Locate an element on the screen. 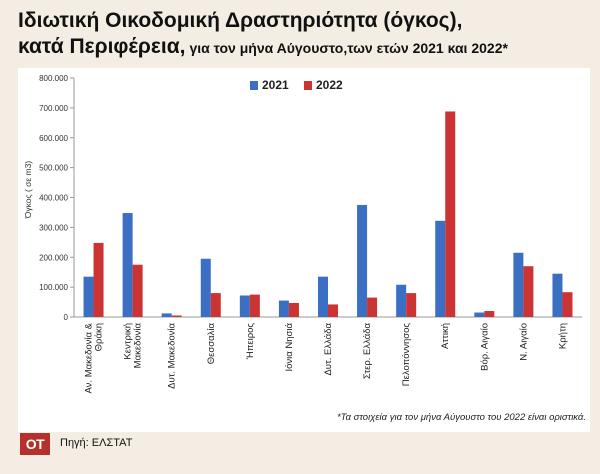 This screenshot has width=600, height=474. x-tick-label: Θεσσαλία is located at coordinates (211, 343).